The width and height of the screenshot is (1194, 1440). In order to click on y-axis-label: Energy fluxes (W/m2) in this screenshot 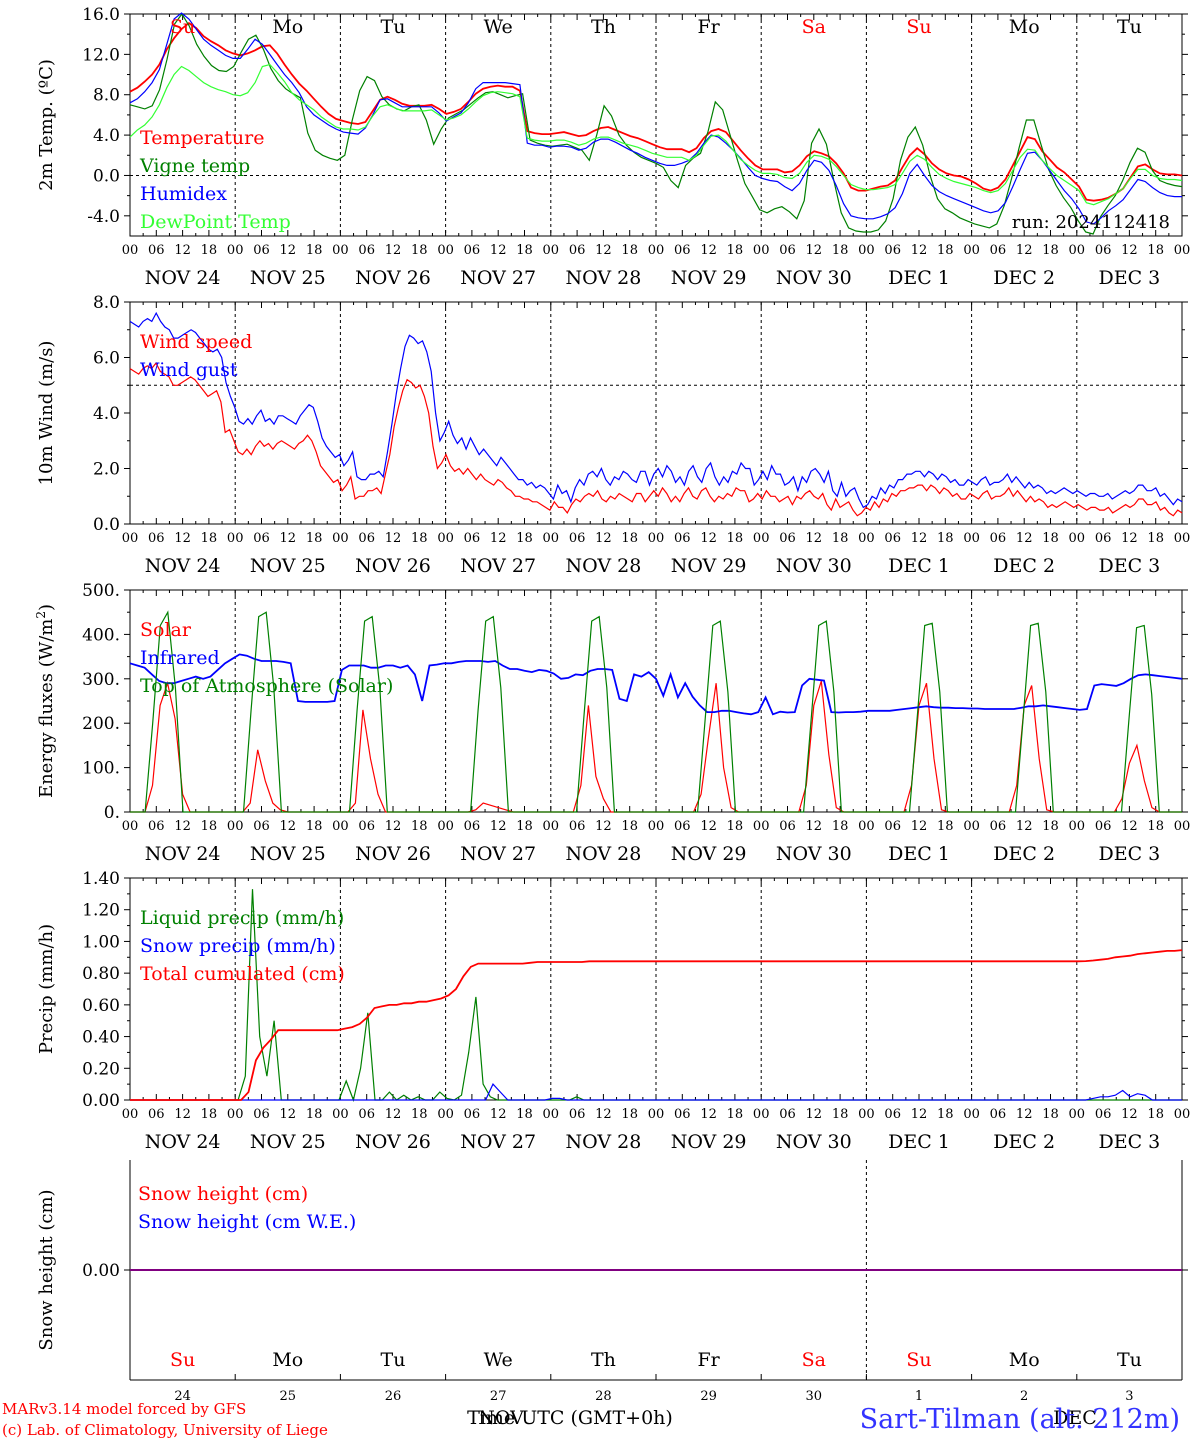, I will do `click(45, 701)`.